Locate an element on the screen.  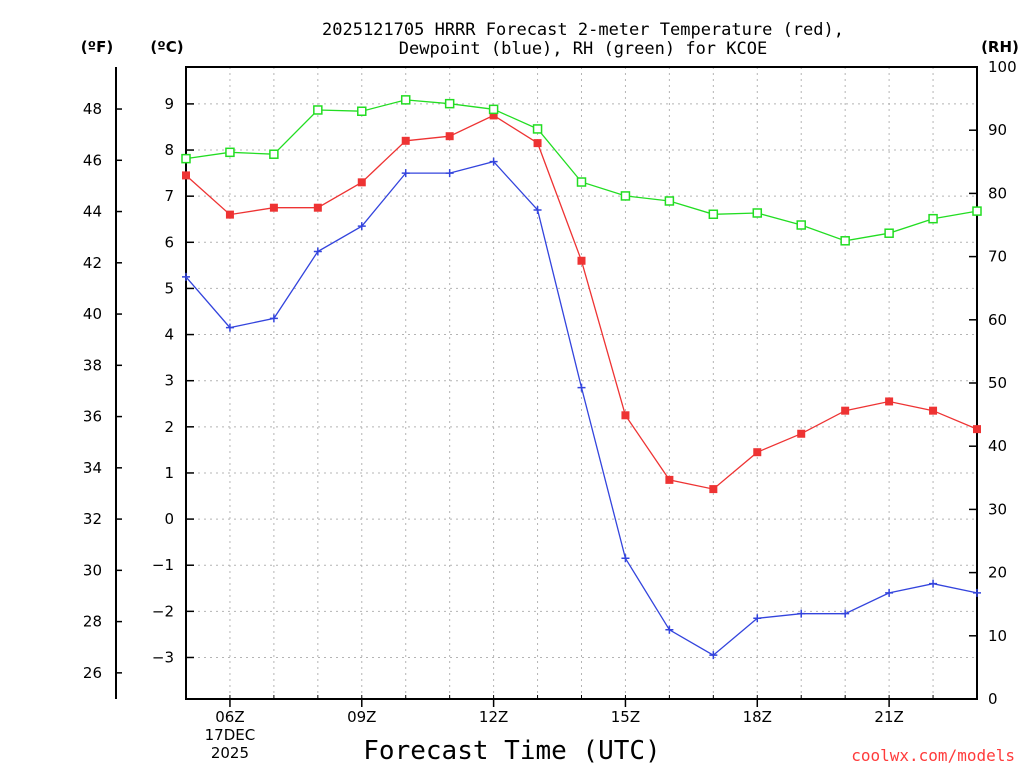
fahrenheit-tick-label: 46 is located at coordinates (92, 160).